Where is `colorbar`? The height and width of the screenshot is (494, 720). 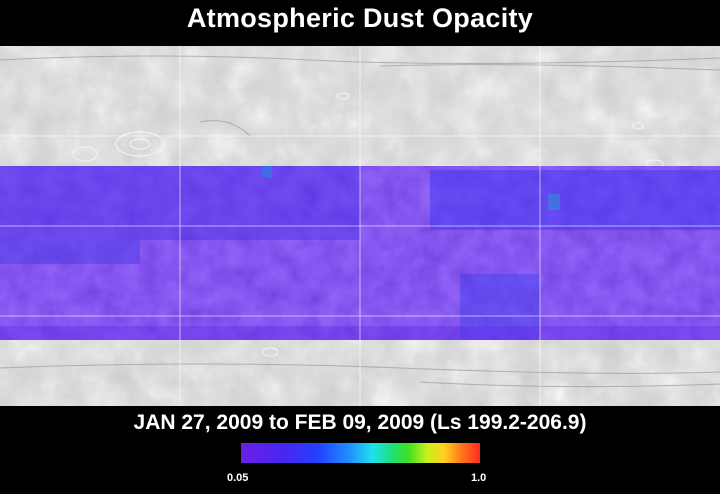 colorbar is located at coordinates (360, 453).